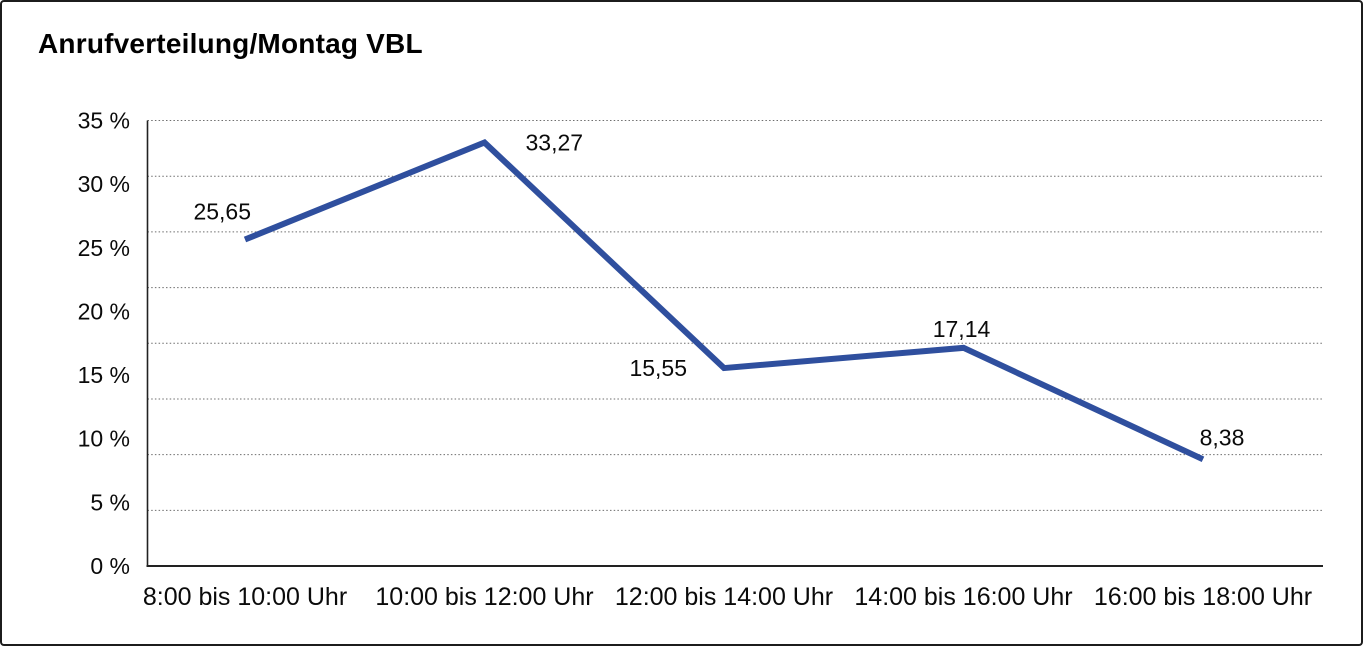 This screenshot has height=646, width=1363. What do you see at coordinates (230, 43) in the screenshot?
I see `chart-title: Anrufverteilung/Montag VBL` at bounding box center [230, 43].